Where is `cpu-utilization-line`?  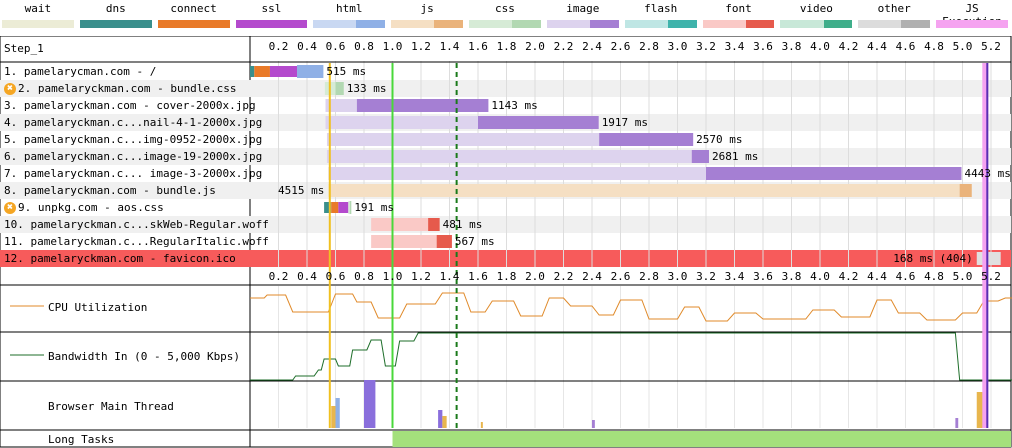
cpu-utilization-line is located at coordinates (631, 307).